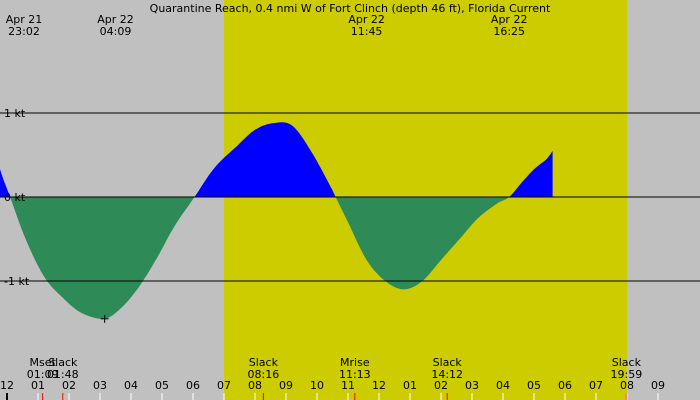  Describe the element at coordinates (367, 31) in the screenshot. I see `top-time-label: 11:45` at that location.